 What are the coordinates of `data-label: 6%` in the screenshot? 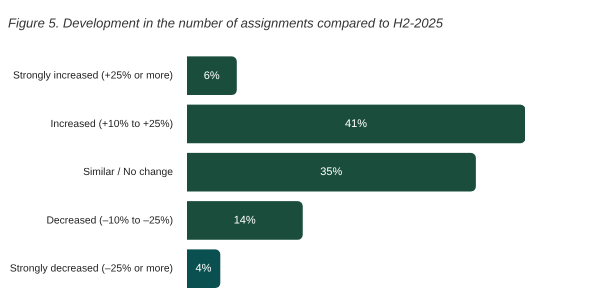 It's located at (212, 76).